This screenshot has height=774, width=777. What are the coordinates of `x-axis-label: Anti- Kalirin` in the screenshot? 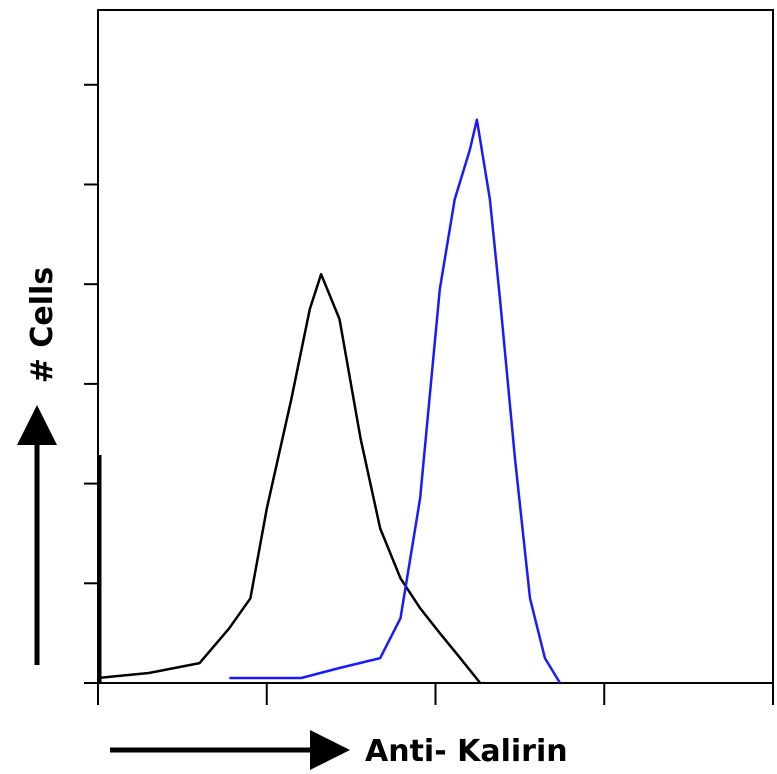 It's located at (466, 751).